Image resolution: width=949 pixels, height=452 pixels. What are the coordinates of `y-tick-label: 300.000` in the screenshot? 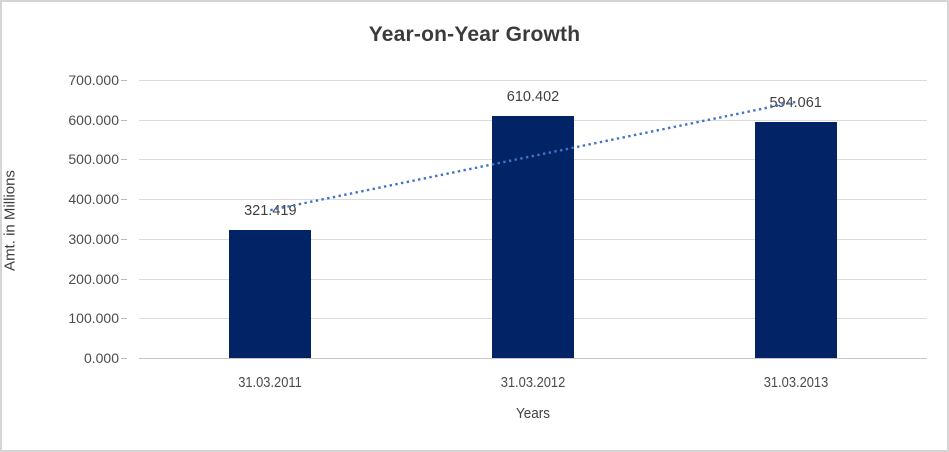 It's located at (93, 238).